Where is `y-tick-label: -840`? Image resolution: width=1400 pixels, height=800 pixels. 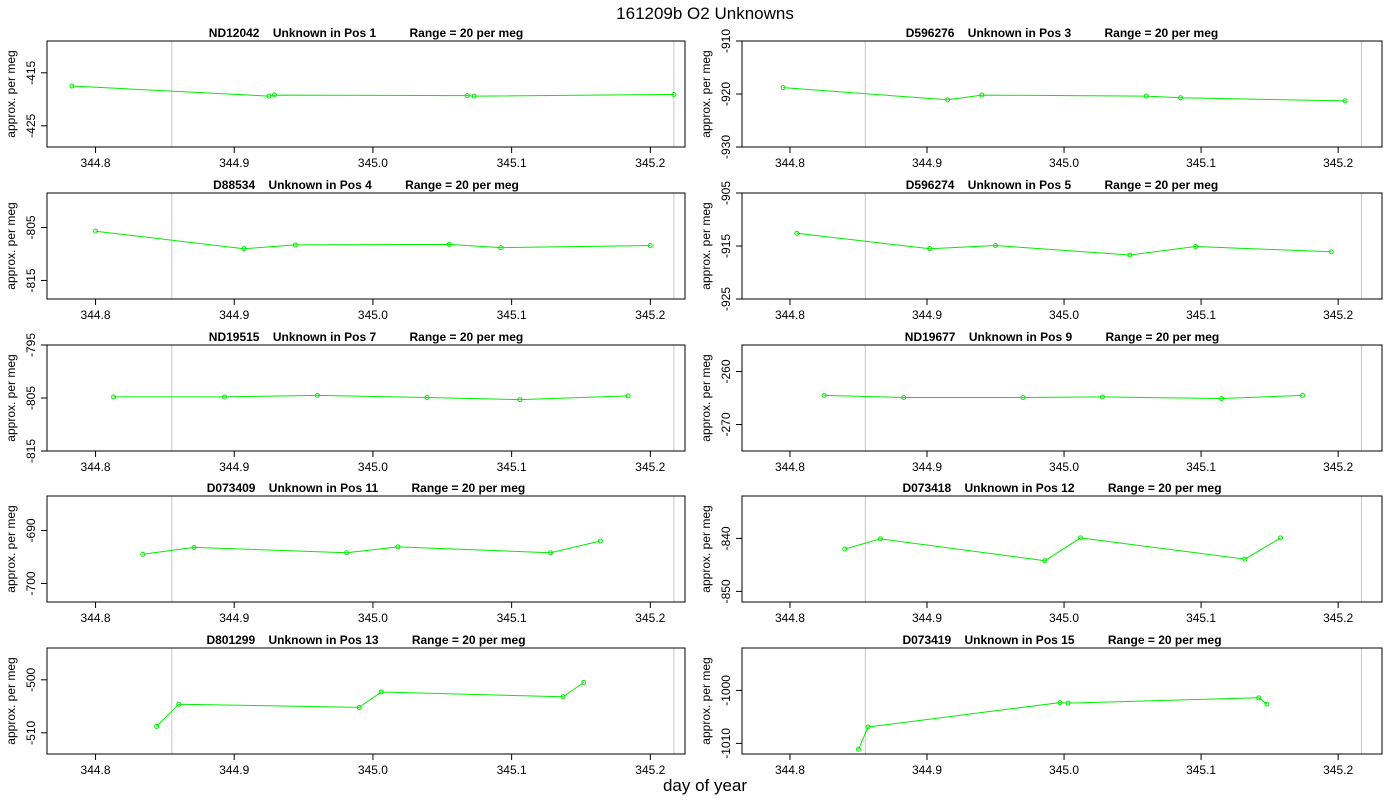
y-tick-label: -840 is located at coordinates (726, 538).